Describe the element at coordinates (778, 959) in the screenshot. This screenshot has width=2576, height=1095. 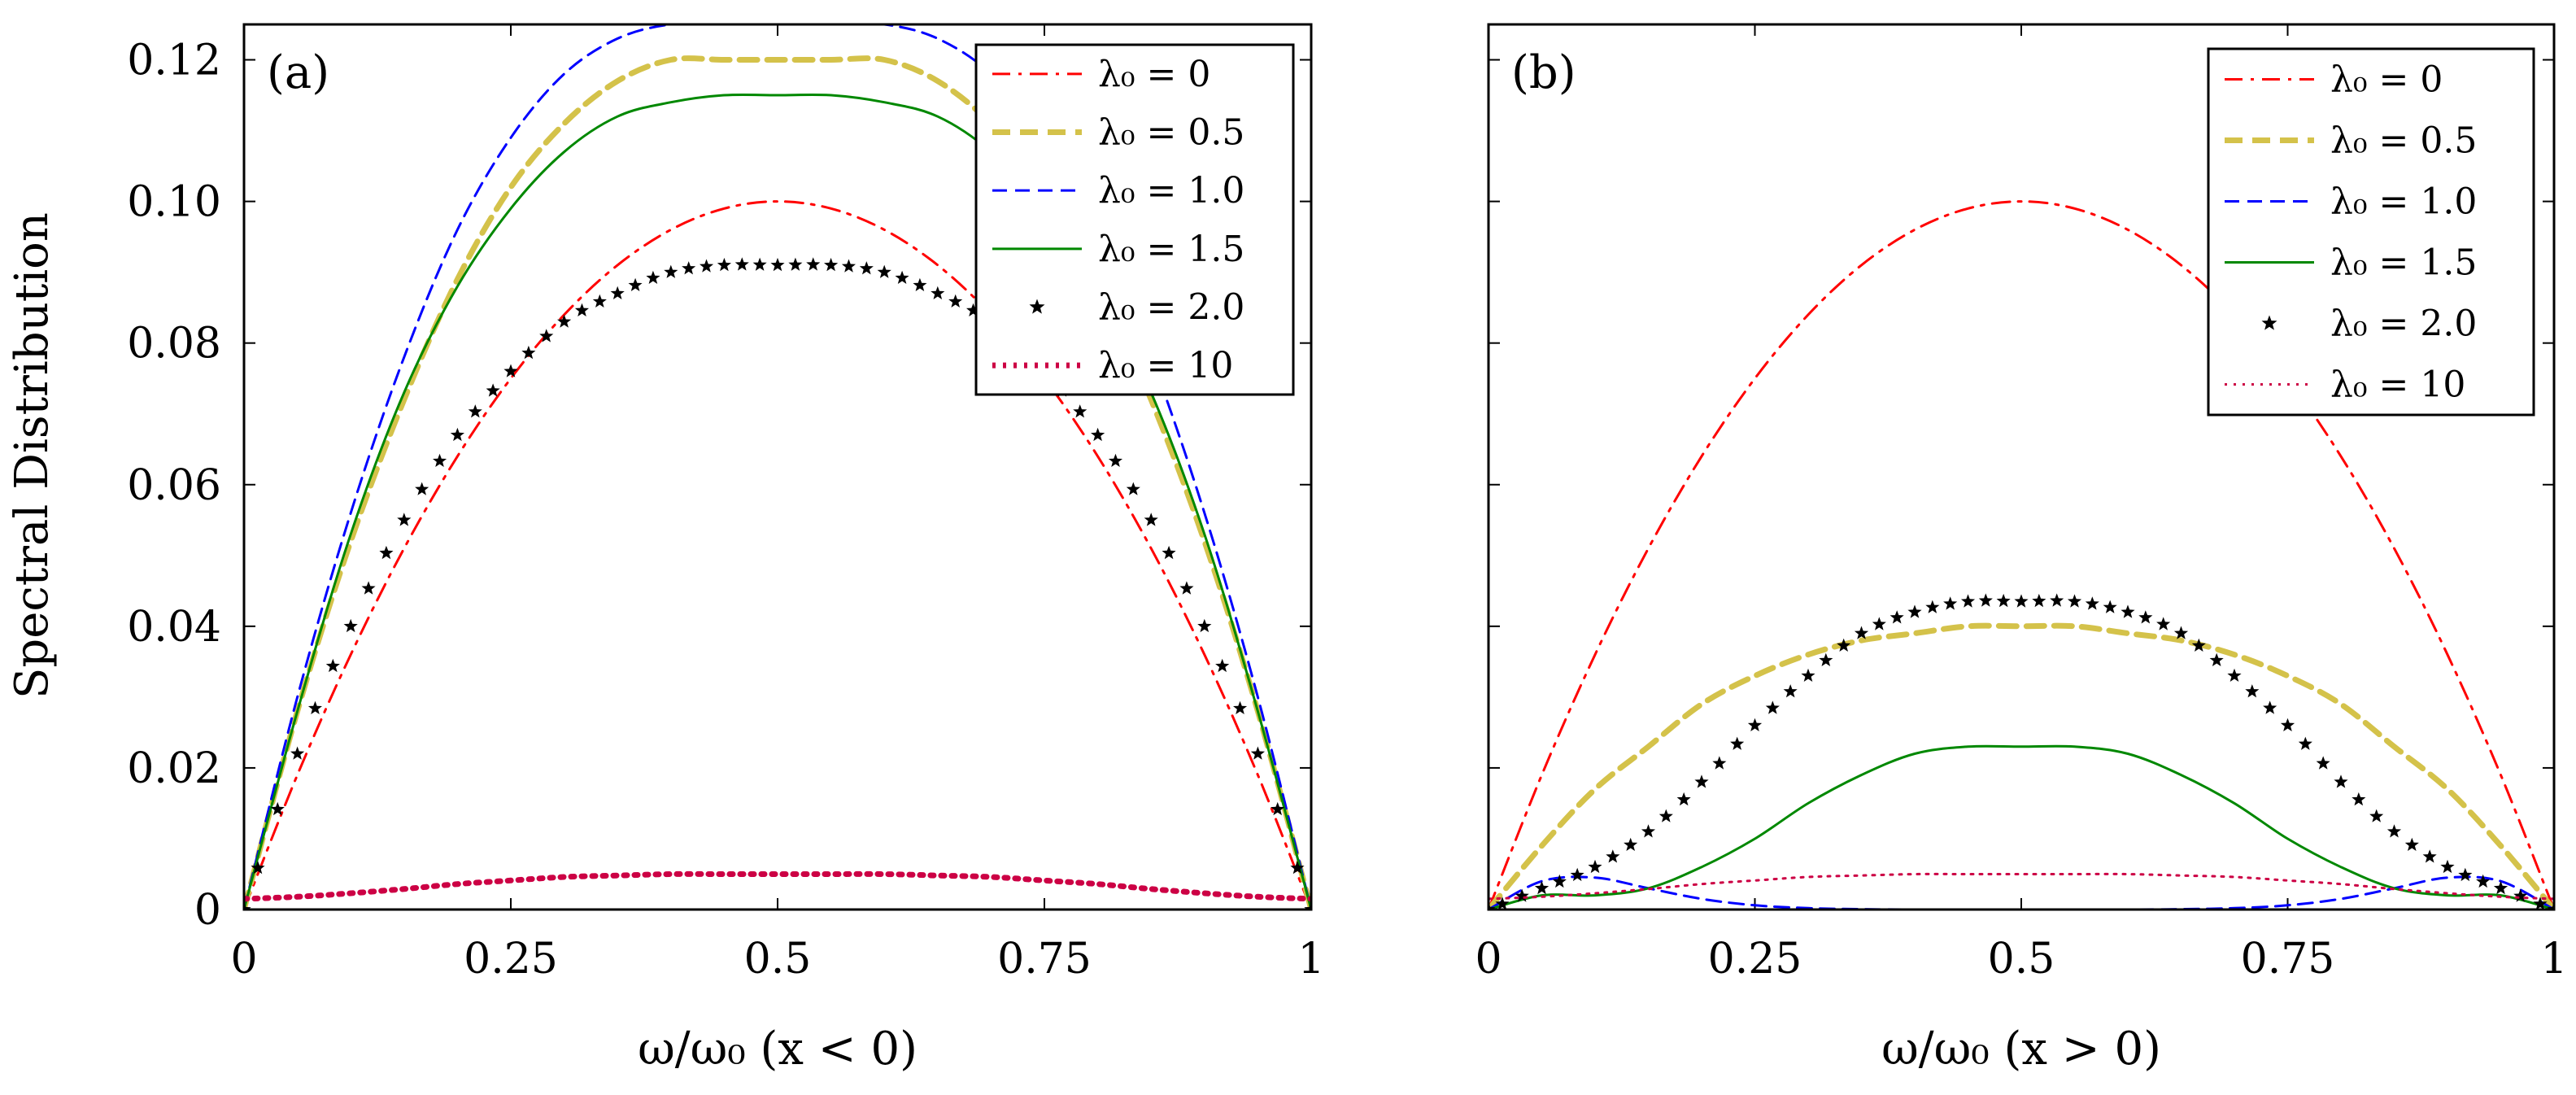
I see `x-tick-label: 0.5` at that location.